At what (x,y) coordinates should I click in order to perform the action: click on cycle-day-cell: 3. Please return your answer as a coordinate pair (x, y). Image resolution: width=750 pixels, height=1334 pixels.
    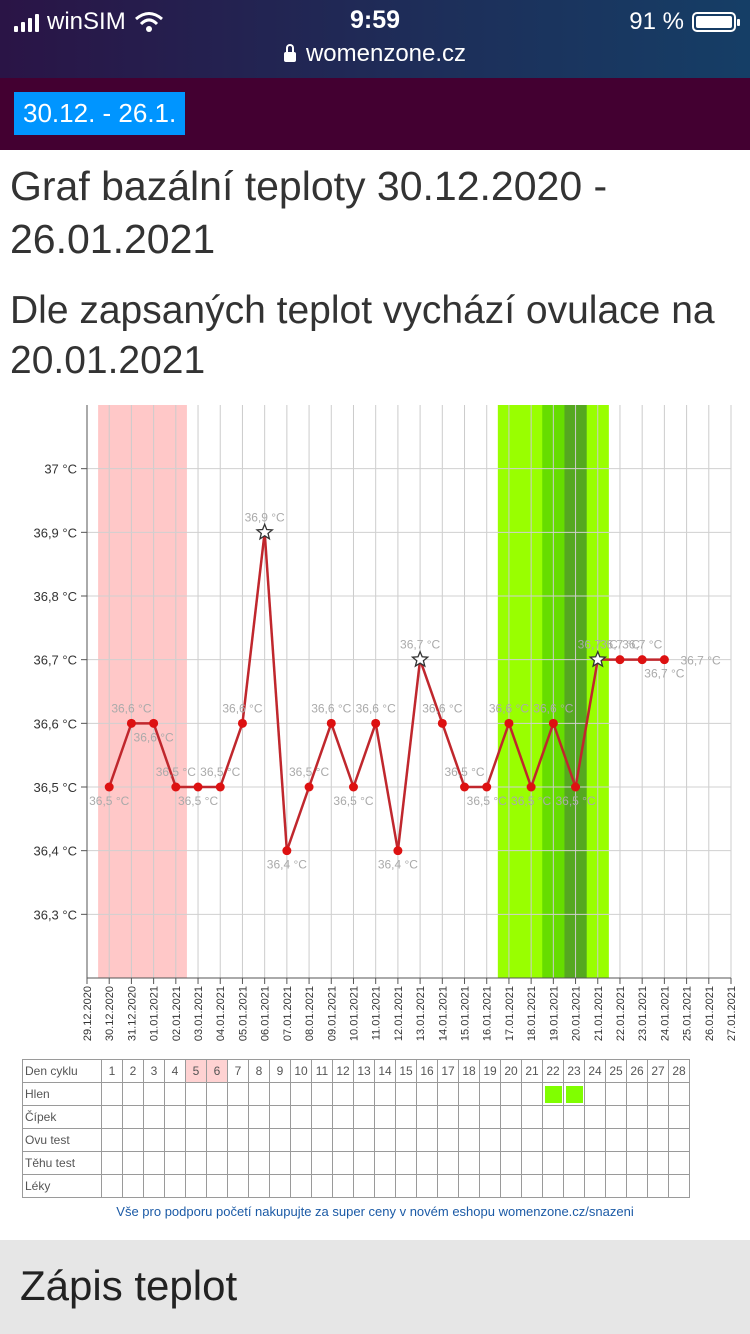
    Looking at the image, I should click on (154, 1071).